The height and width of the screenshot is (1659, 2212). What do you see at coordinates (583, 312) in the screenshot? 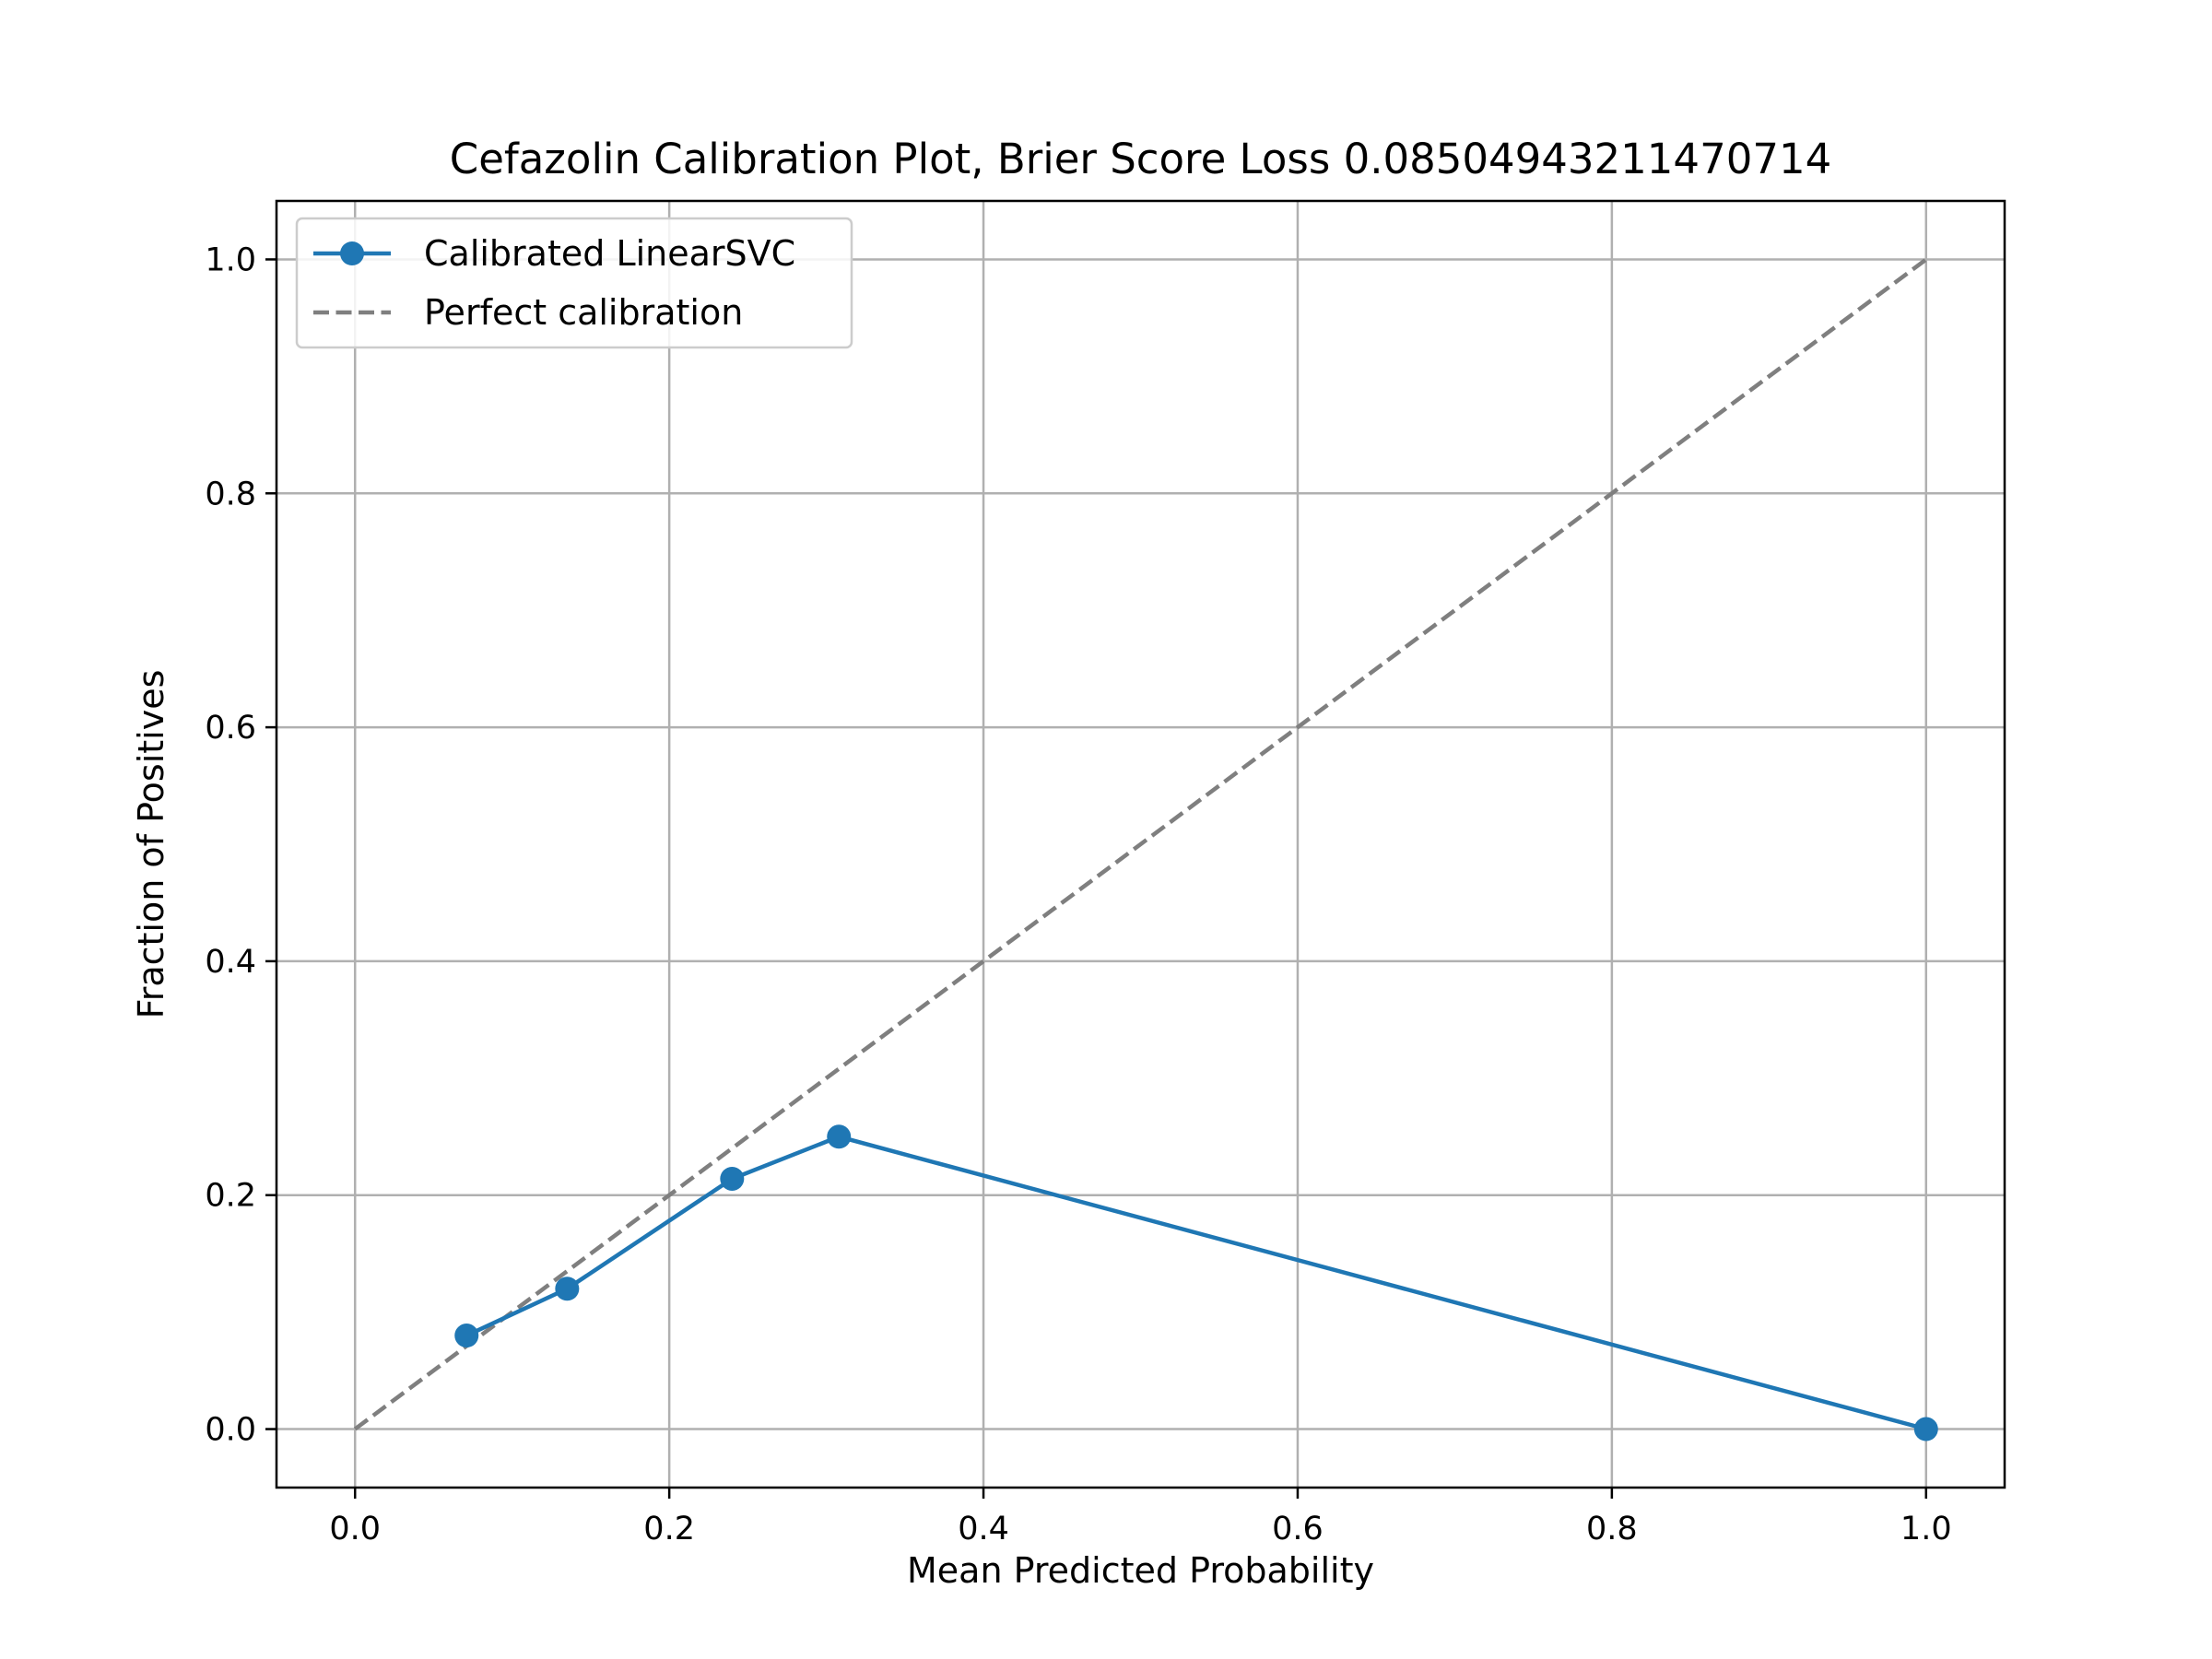
I see `legend-label: Perfect calibration` at bounding box center [583, 312].